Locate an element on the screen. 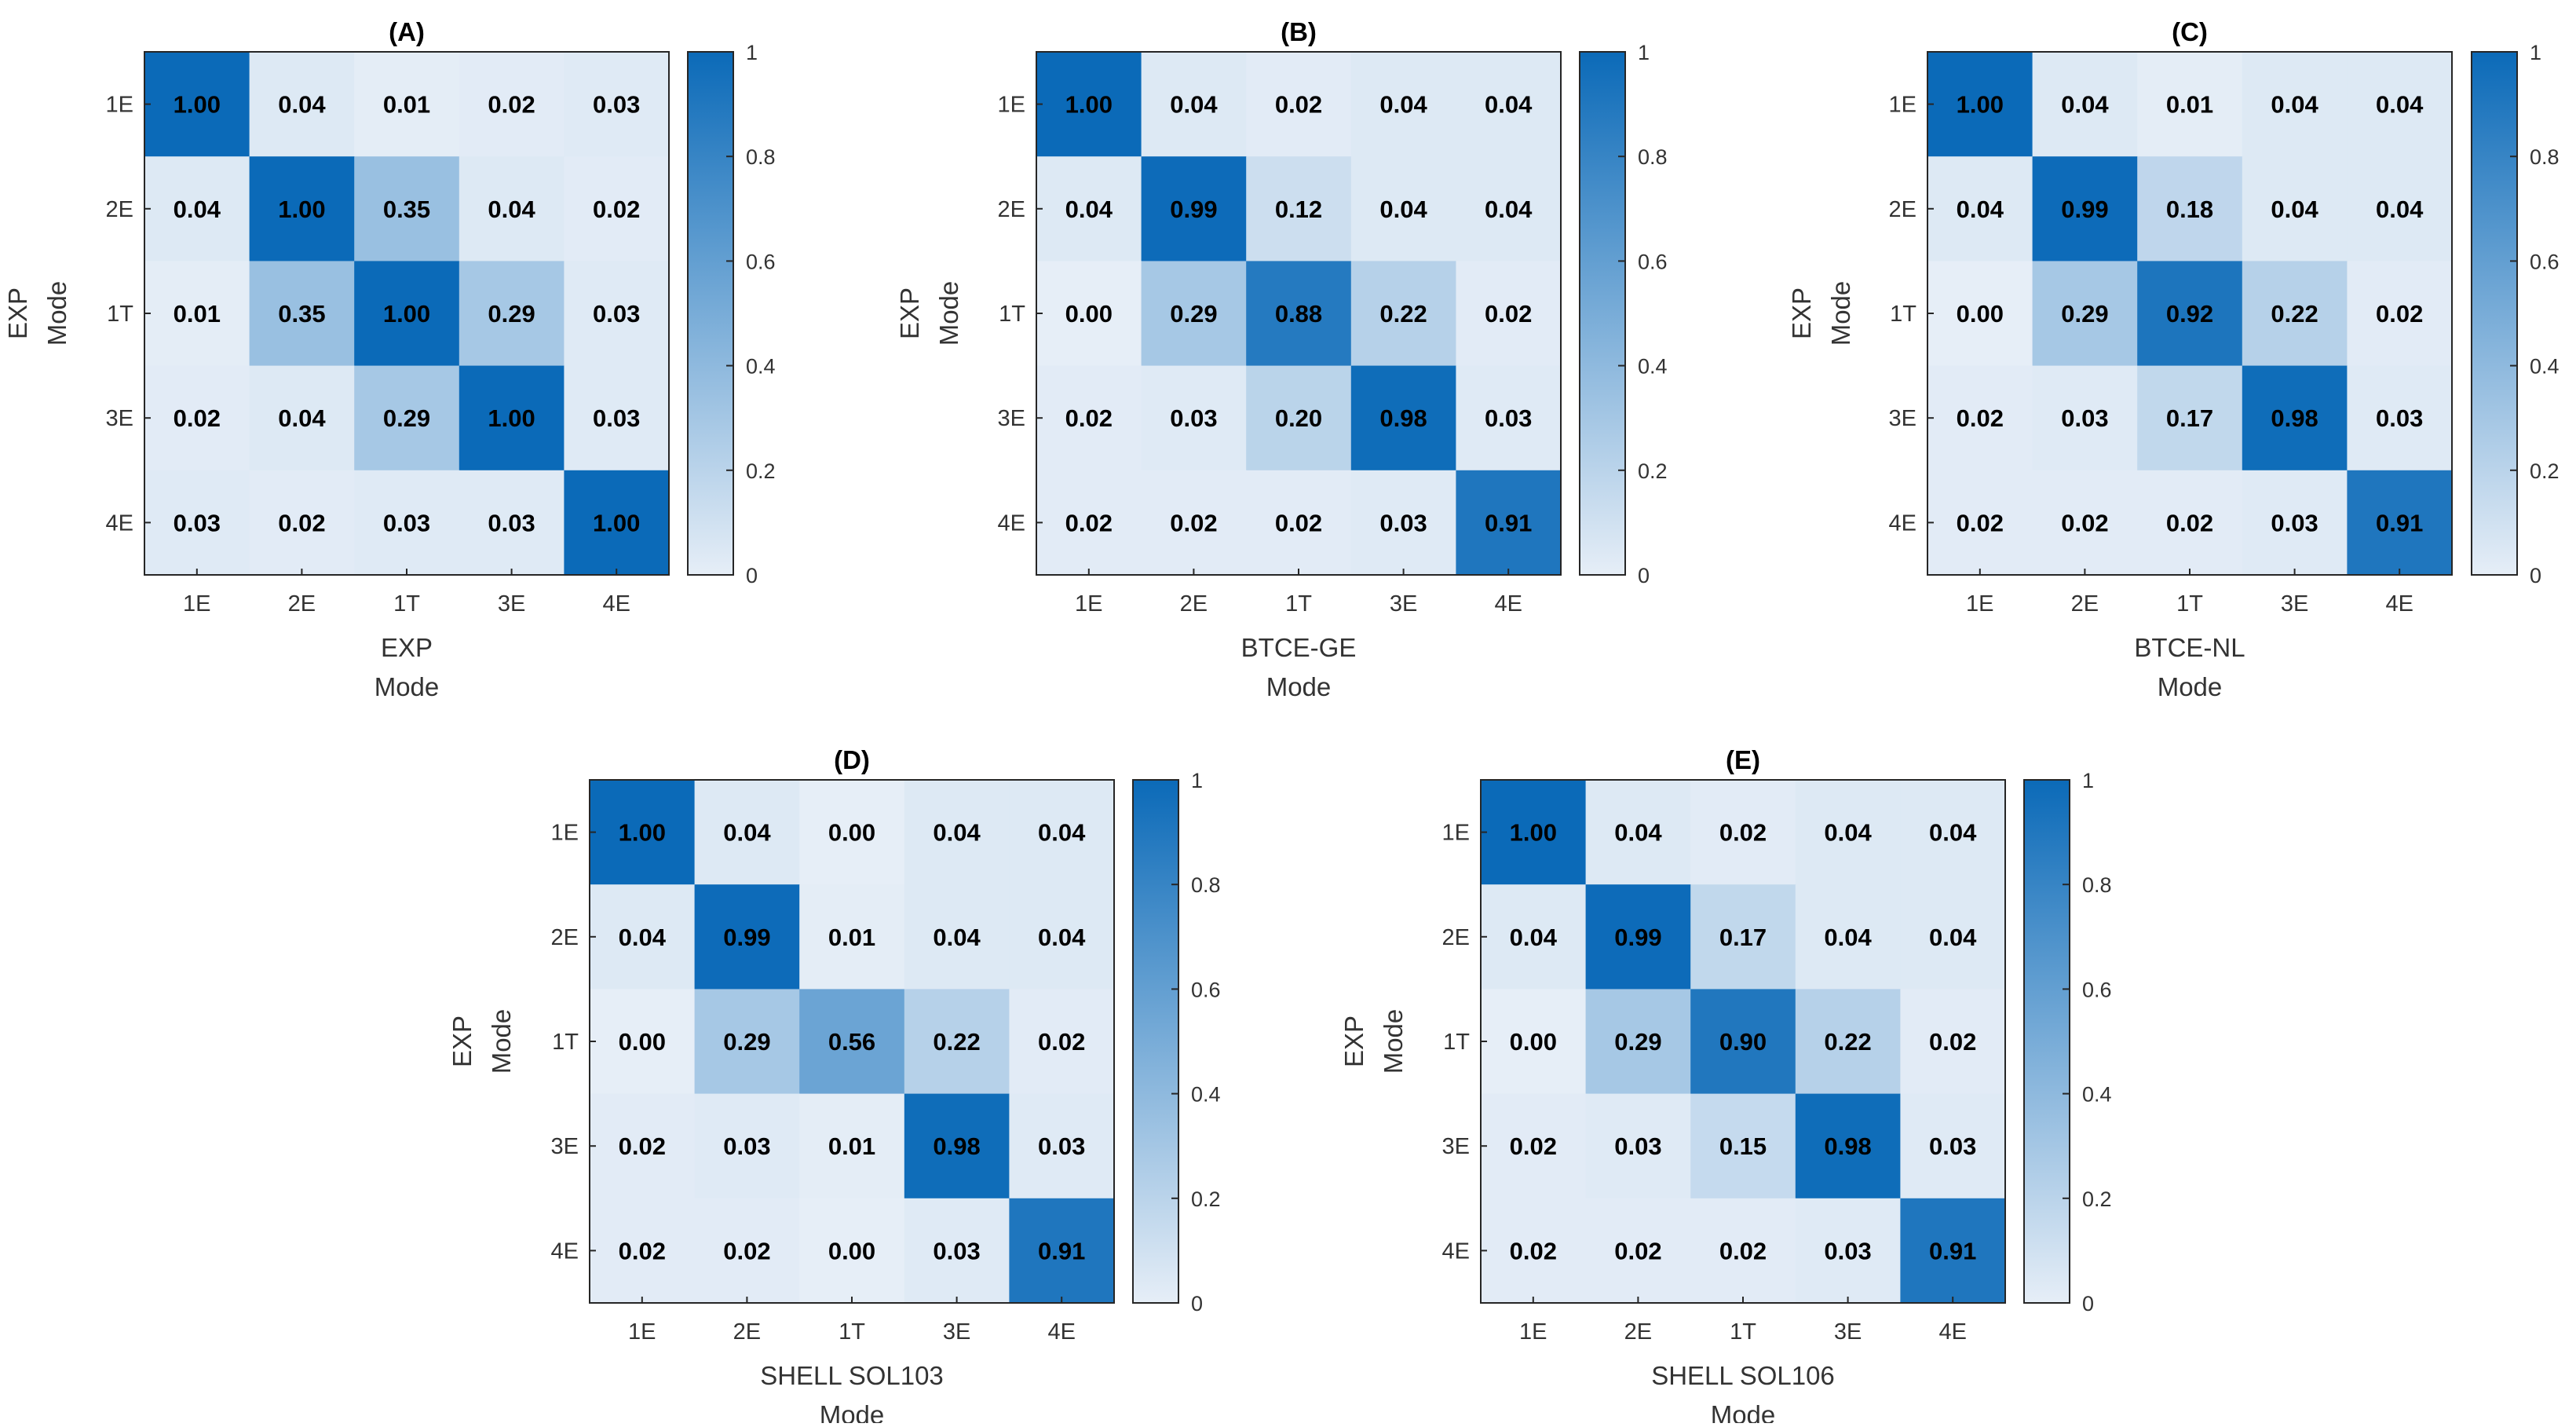 The width and height of the screenshot is (2576, 1427). panel-title: (A) is located at coordinates (407, 31).